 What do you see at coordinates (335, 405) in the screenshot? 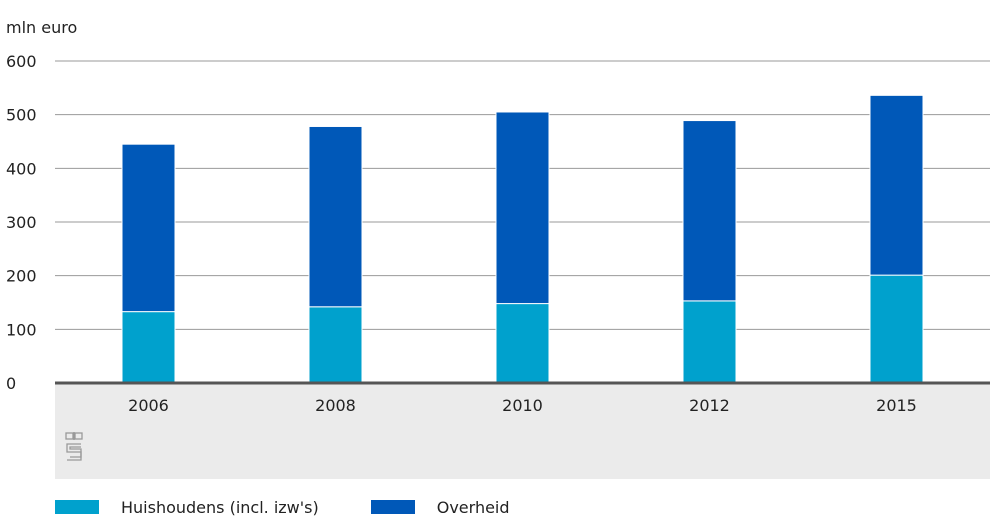
I see `x-tick-label-2008: 2008` at bounding box center [335, 405].